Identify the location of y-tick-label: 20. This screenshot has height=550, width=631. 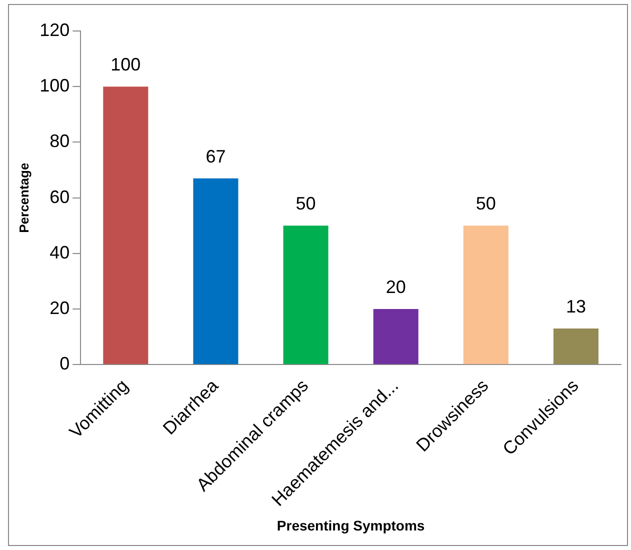
(60, 308).